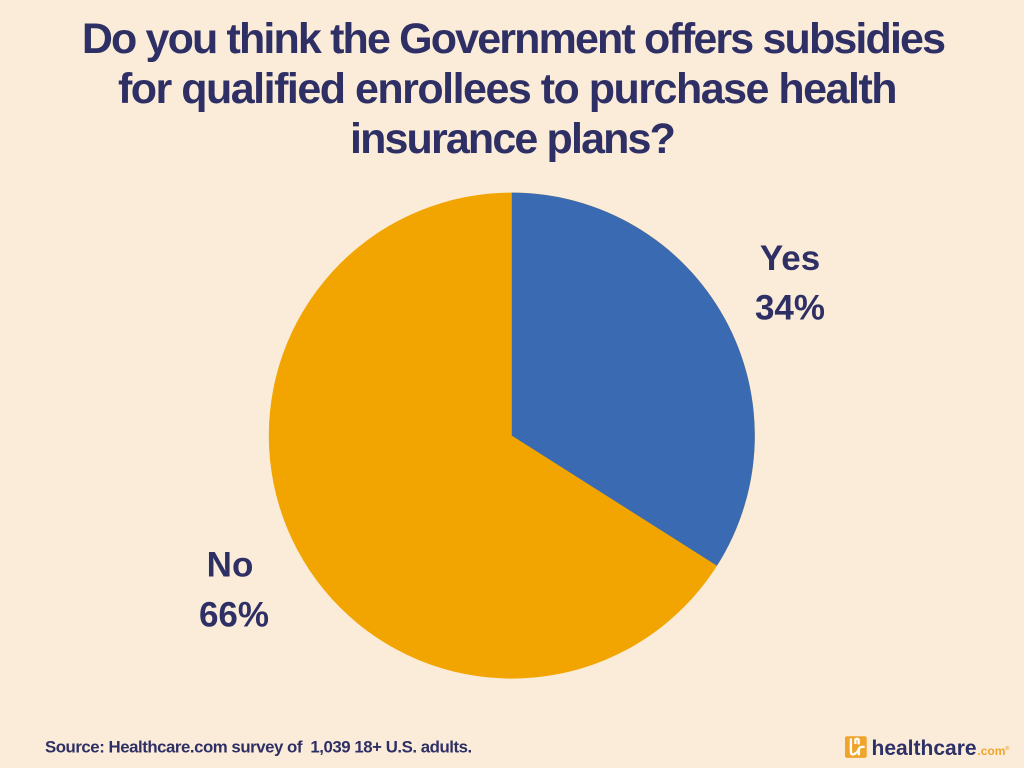 This screenshot has height=768, width=1024. Describe the element at coordinates (234, 614) in the screenshot. I see `svg-text: 66%` at that location.